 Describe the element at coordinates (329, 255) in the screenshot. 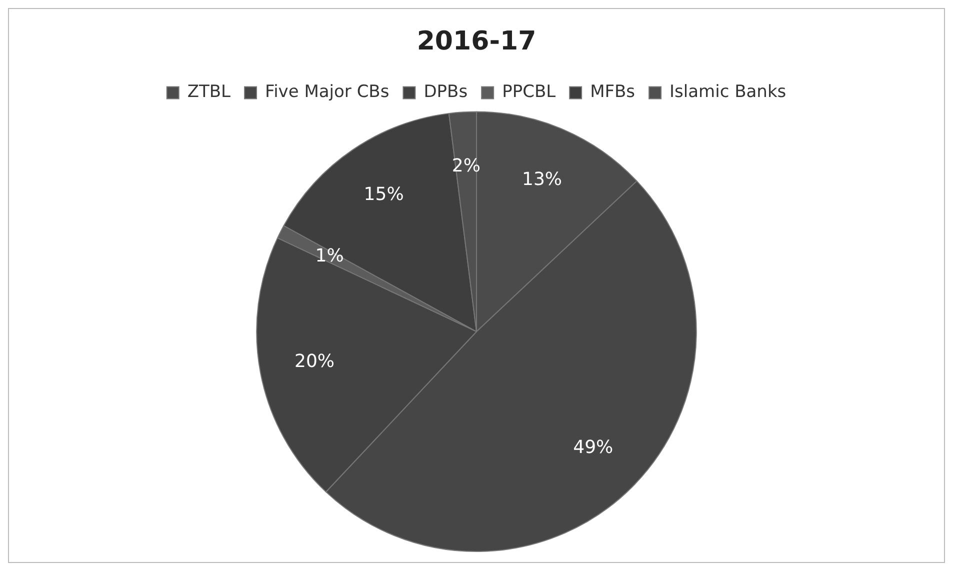

I see `data-label: 1%` at that location.